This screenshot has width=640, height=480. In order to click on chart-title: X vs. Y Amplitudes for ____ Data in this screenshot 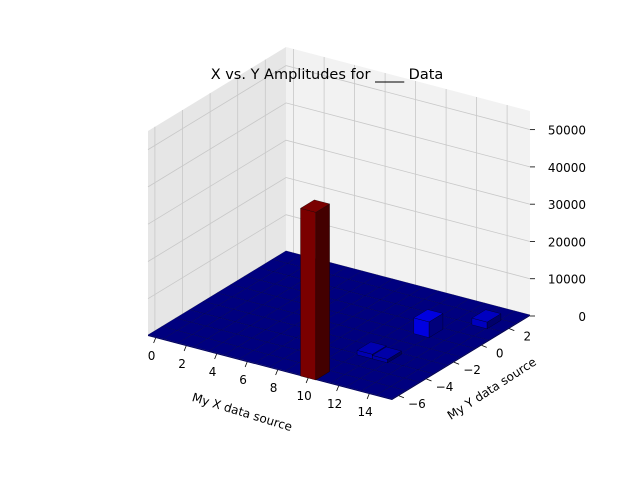, I will do `click(327, 75)`.